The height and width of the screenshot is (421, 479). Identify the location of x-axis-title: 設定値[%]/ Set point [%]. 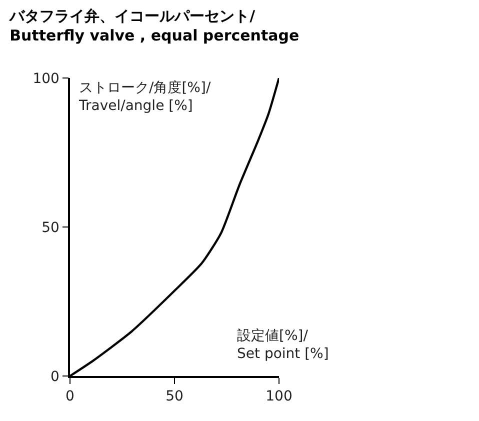
(283, 345).